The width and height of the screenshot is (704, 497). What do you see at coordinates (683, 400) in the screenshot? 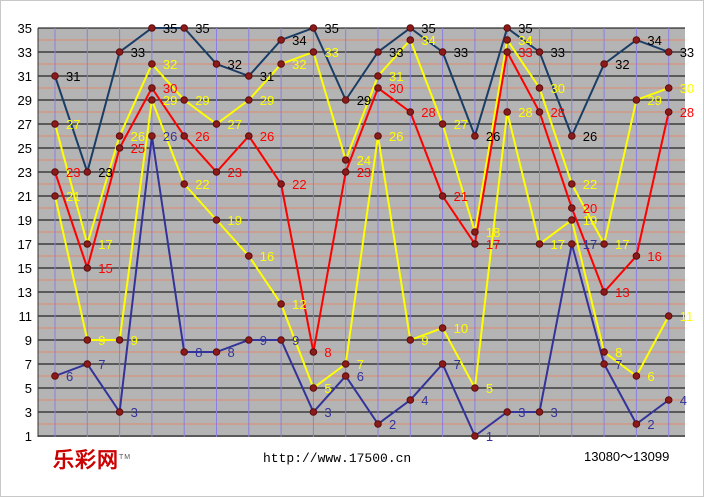
I see `data-label: 4` at bounding box center [683, 400].